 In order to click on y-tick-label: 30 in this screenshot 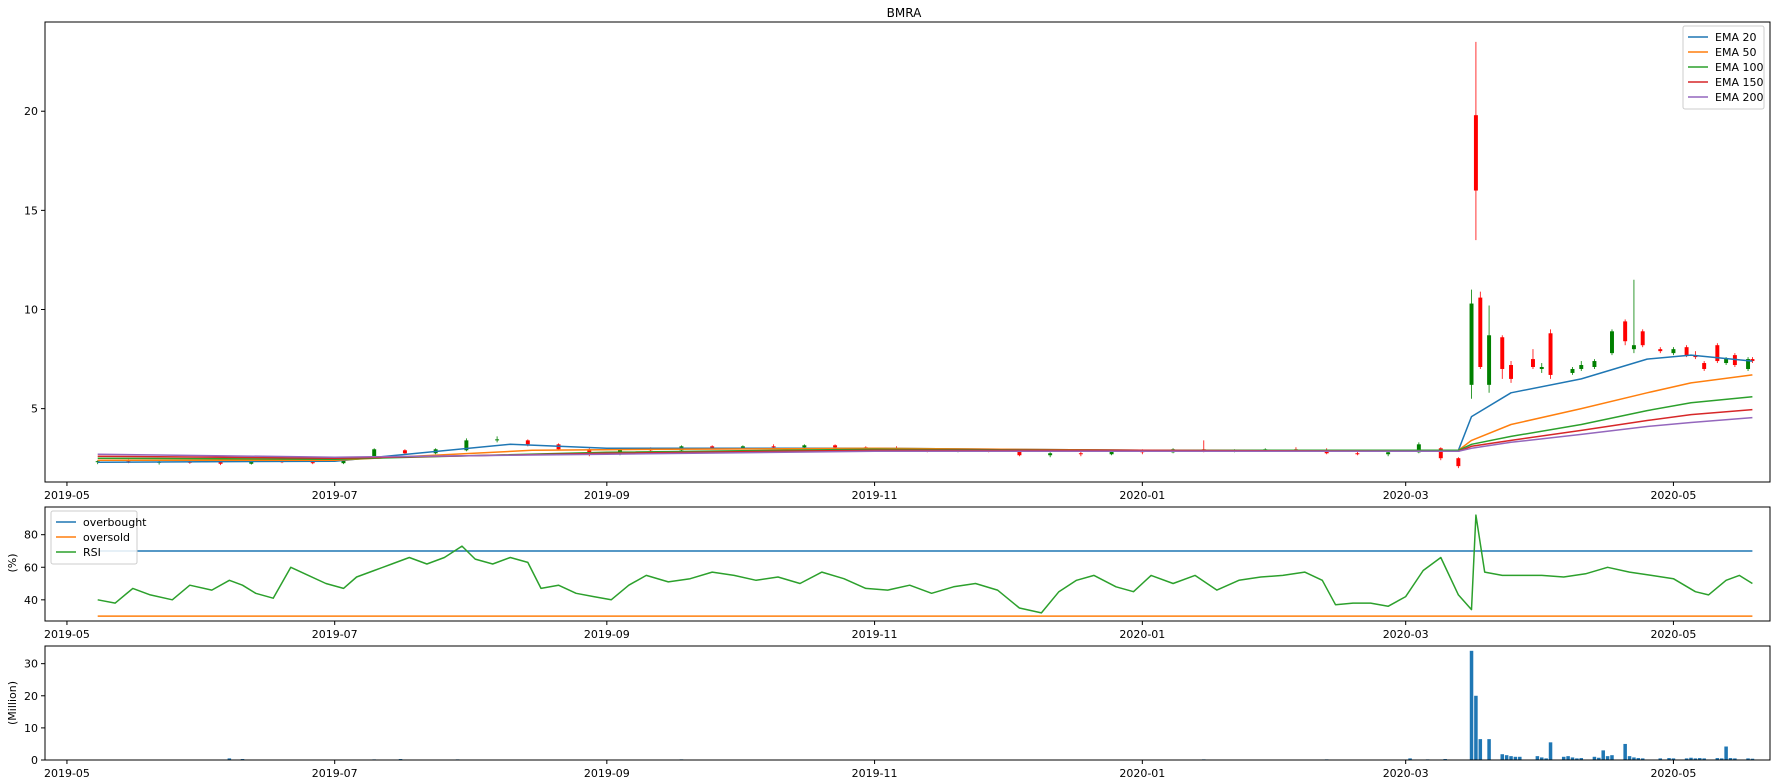, I will do `click(31, 664)`.